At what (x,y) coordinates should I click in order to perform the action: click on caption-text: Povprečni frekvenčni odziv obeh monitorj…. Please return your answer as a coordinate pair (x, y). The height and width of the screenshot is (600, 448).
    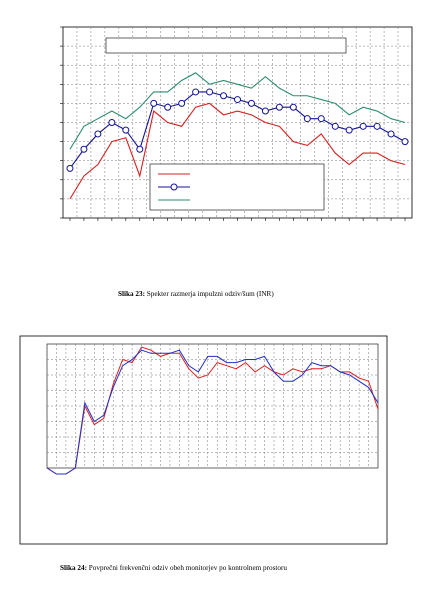
    Looking at the image, I should click on (186, 568).